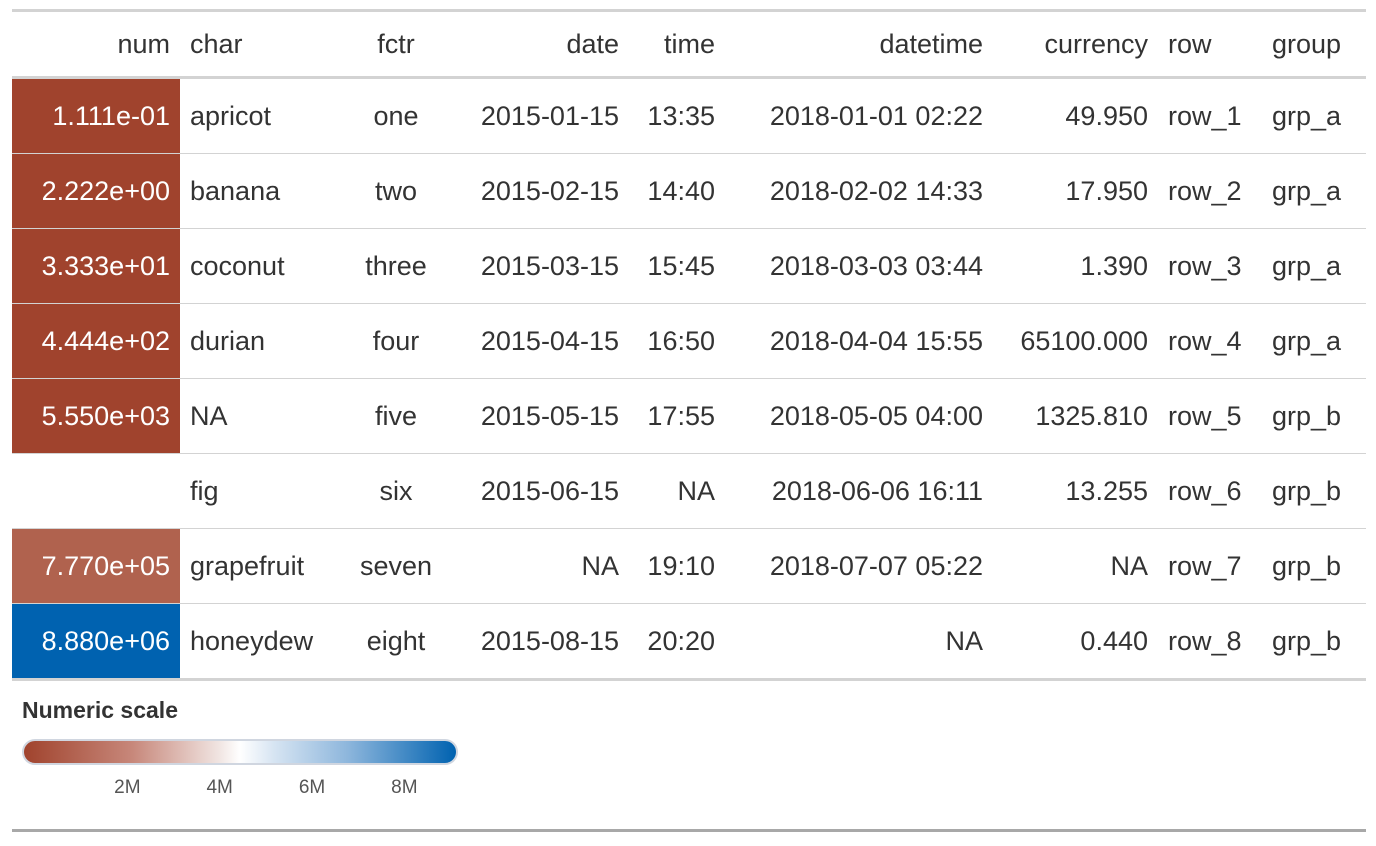 This screenshot has height=846, width=1376. What do you see at coordinates (240, 752) in the screenshot?
I see `color-scale-bar` at bounding box center [240, 752].